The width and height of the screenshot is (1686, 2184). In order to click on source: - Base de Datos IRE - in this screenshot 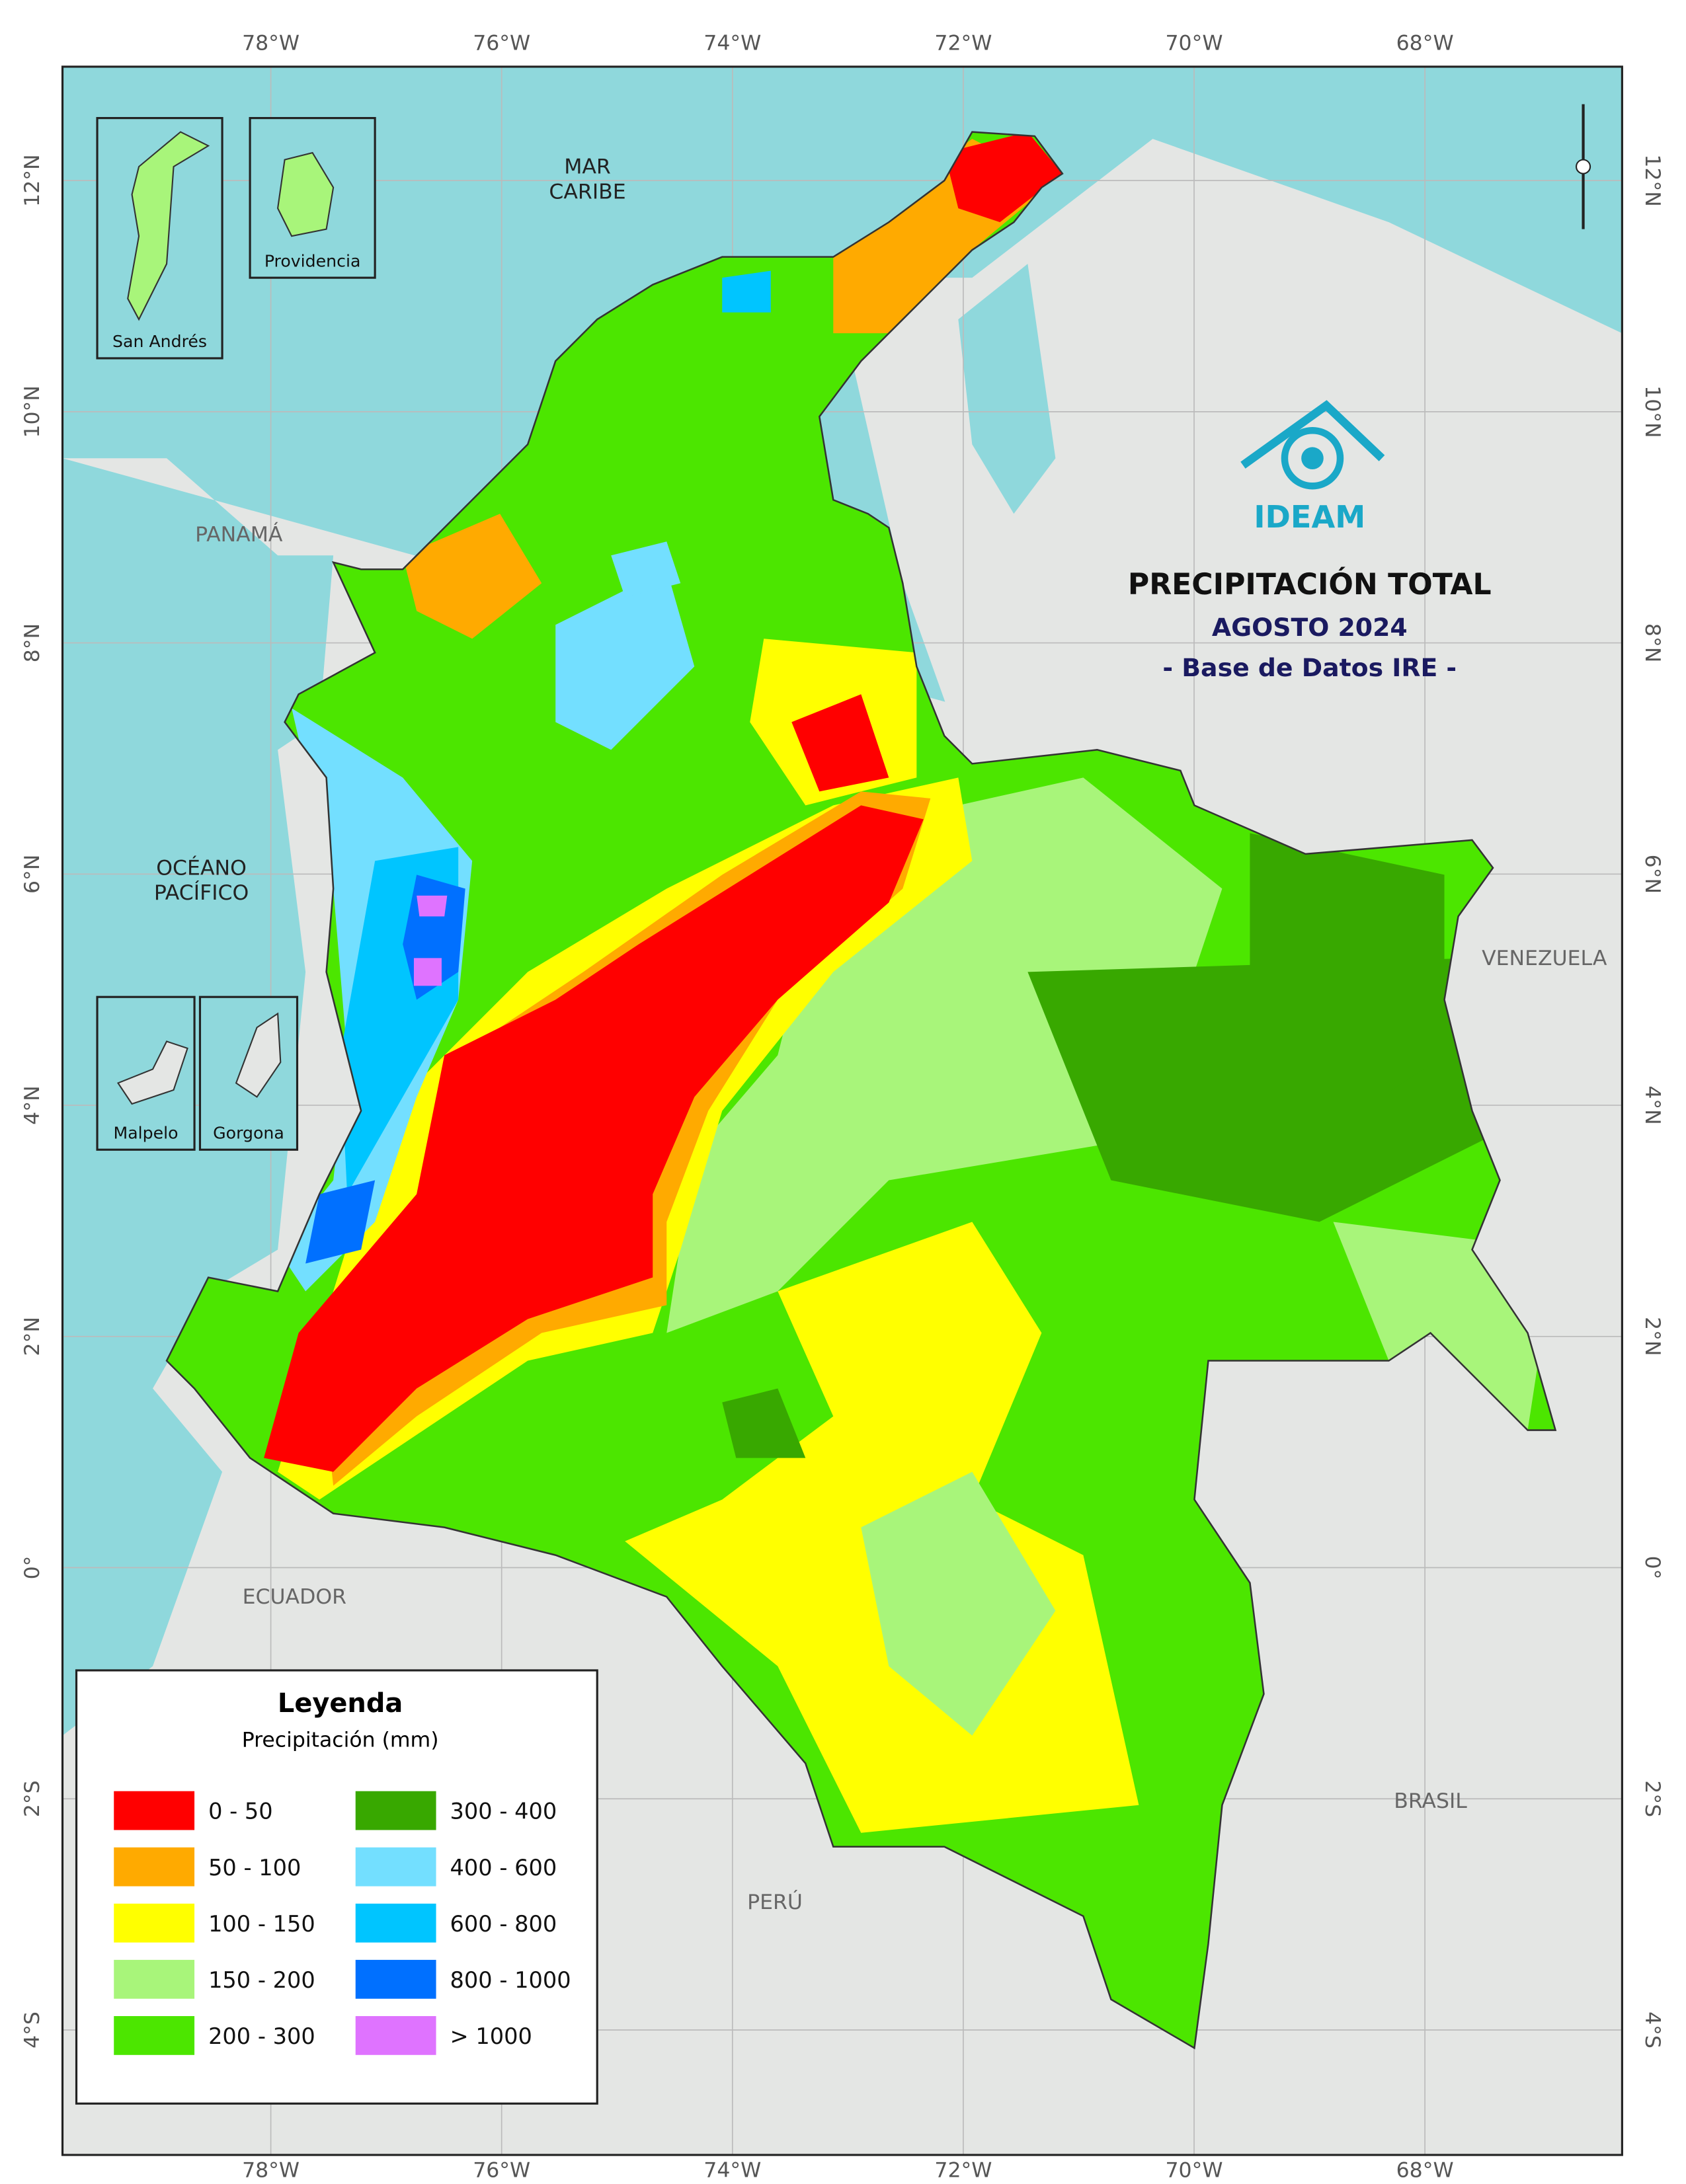, I will do `click(1309, 667)`.